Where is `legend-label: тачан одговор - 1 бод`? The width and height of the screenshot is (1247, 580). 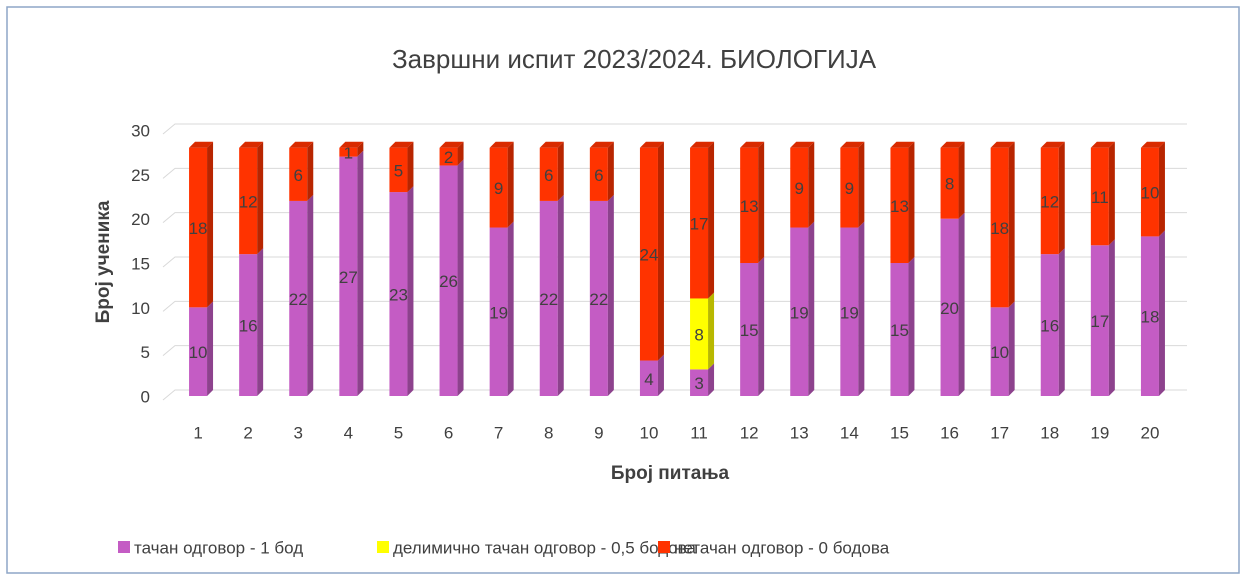 legend-label: тачан одговор - 1 бод is located at coordinates (218, 547).